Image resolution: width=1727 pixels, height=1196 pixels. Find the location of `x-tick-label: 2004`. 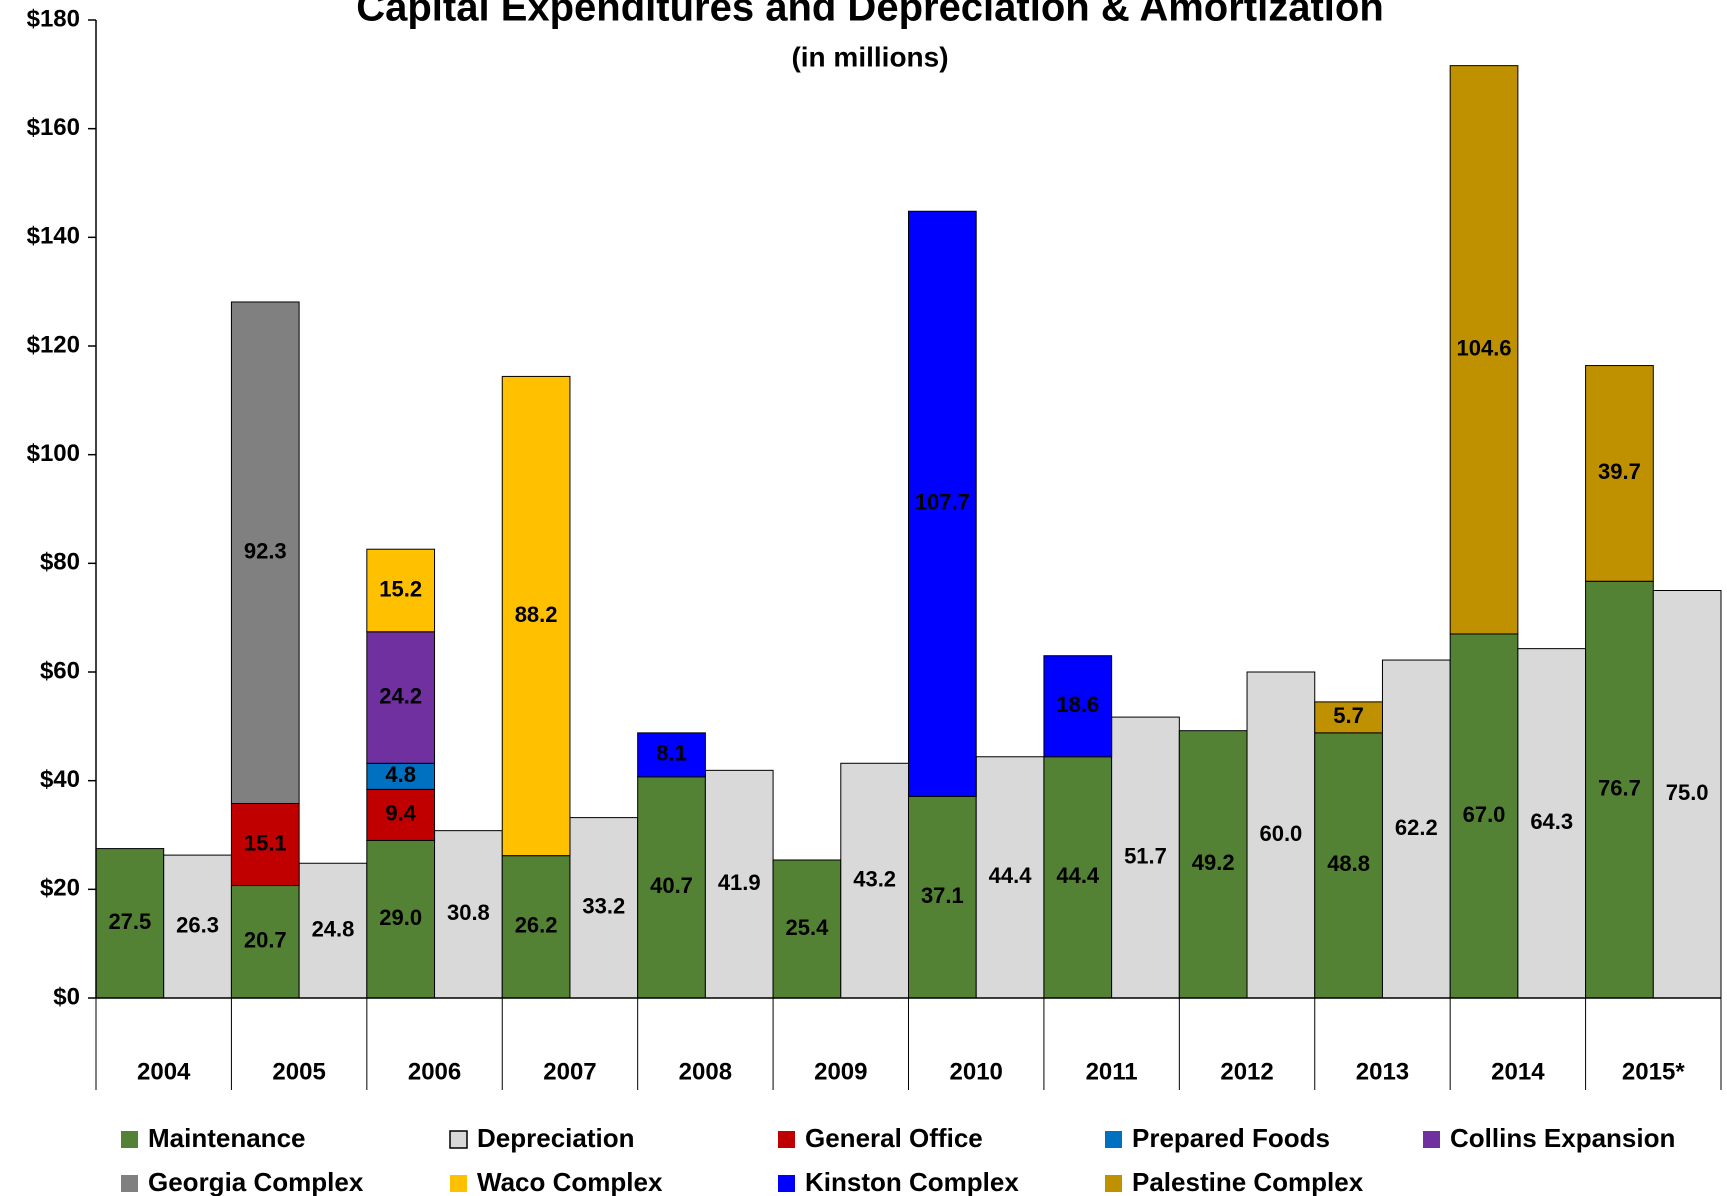

x-tick-label: 2004 is located at coordinates (164, 1071).